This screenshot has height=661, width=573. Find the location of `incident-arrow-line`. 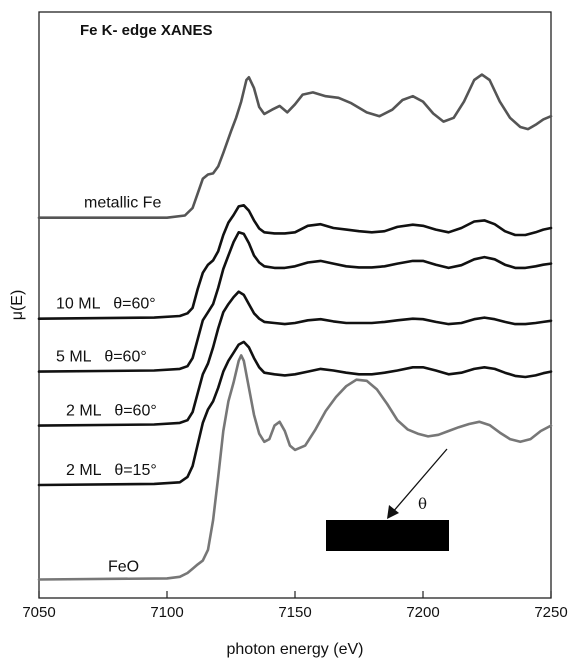

incident-arrow-line is located at coordinates (419, 481).